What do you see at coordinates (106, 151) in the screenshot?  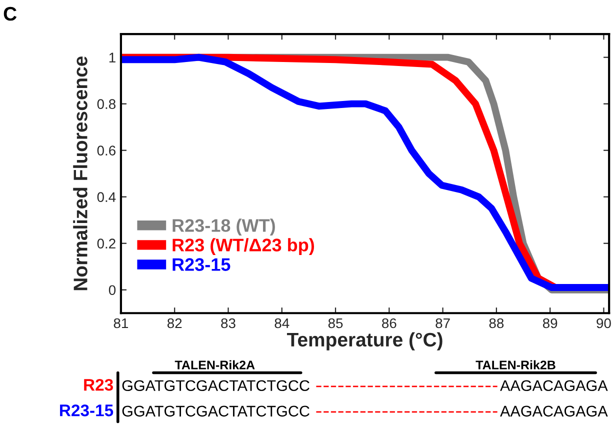 I see `y-tick-label: 0.6` at bounding box center [106, 151].